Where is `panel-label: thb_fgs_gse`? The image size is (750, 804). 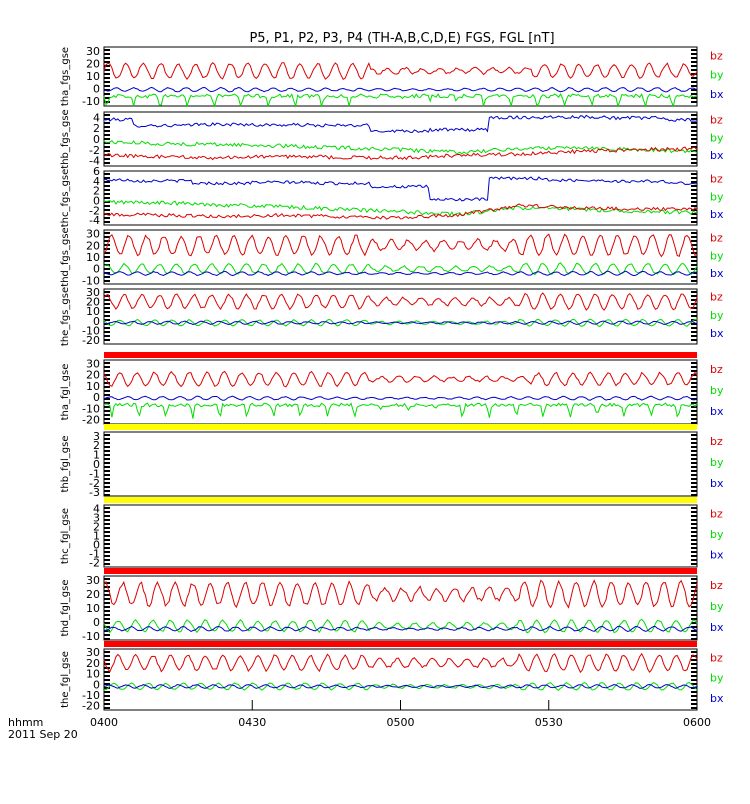 panel-label: thb_fgs_gse is located at coordinates (65, 138).